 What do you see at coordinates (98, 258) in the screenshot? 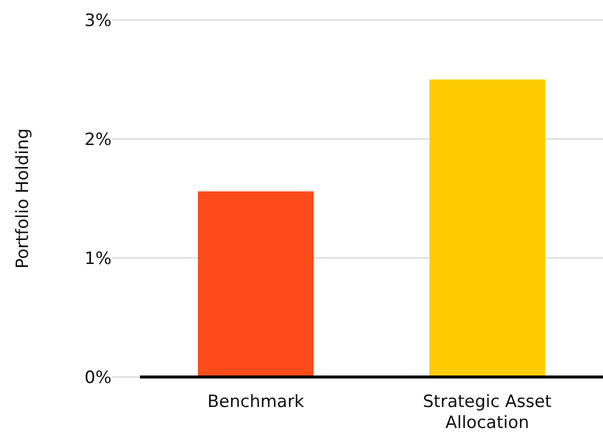
I see `y-tick-label: 1%` at bounding box center [98, 258].